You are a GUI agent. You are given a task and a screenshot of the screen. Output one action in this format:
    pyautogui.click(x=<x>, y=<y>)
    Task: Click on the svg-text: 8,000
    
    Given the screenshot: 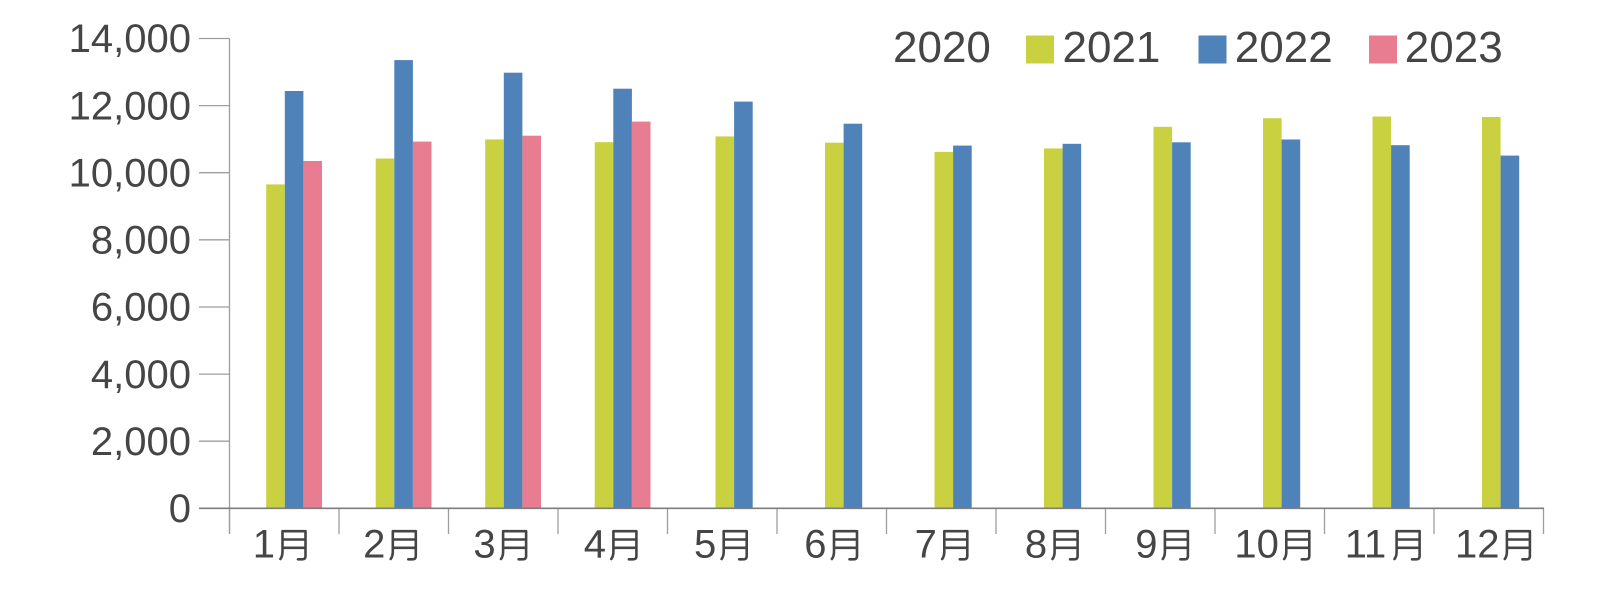 What is the action you would take?
    pyautogui.click(x=141, y=241)
    